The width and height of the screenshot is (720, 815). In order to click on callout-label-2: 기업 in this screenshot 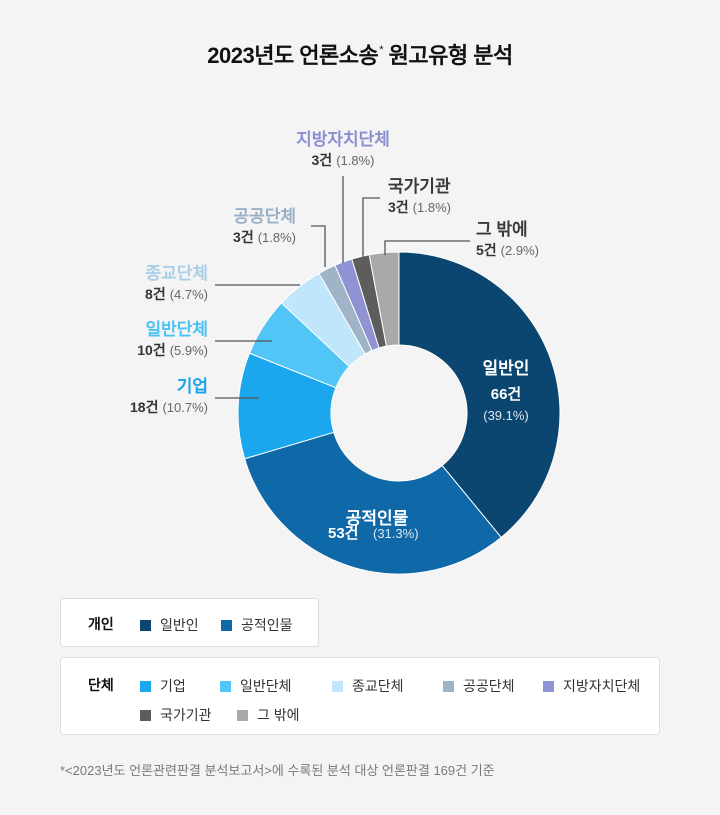, I will do `click(192, 386)`.